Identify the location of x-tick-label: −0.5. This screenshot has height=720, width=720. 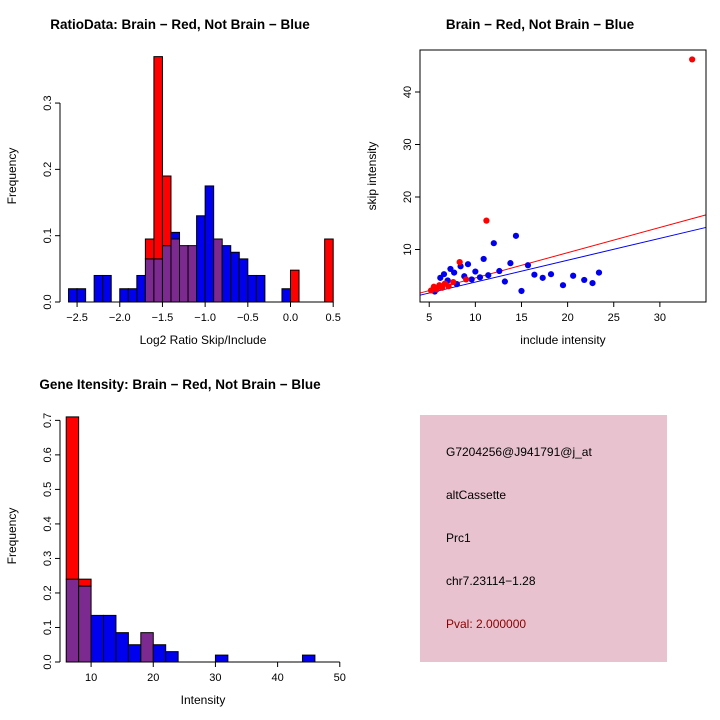
(248, 318).